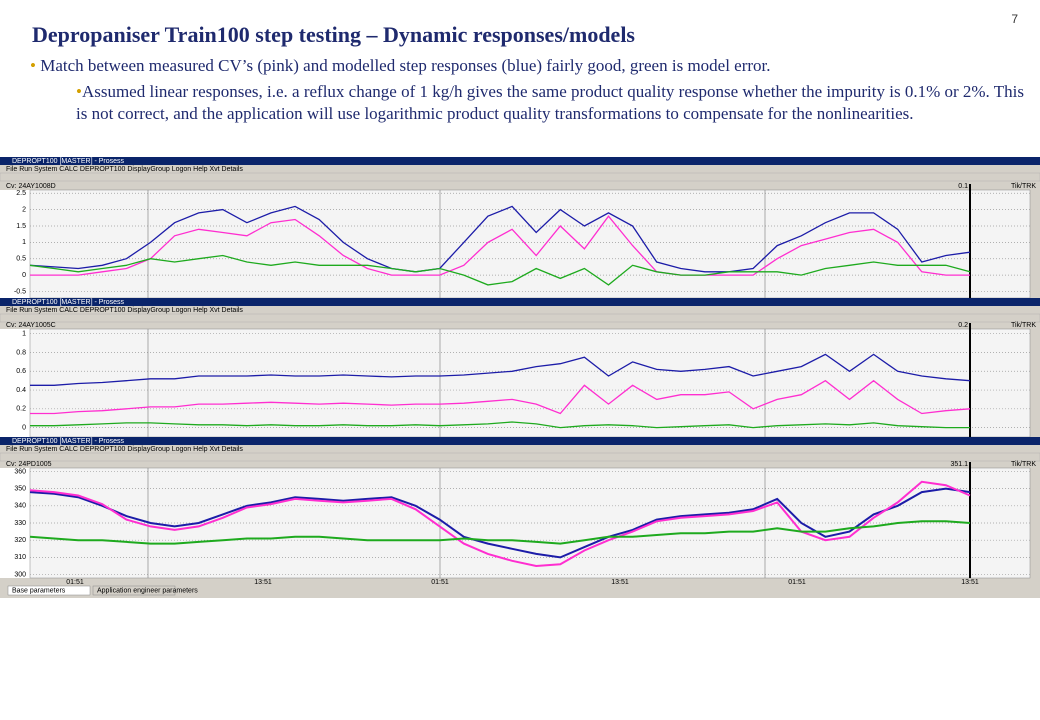 The image size is (1040, 720). Describe the element at coordinates (39, 590) in the screenshot. I see `tab-label: Base parameters` at that location.